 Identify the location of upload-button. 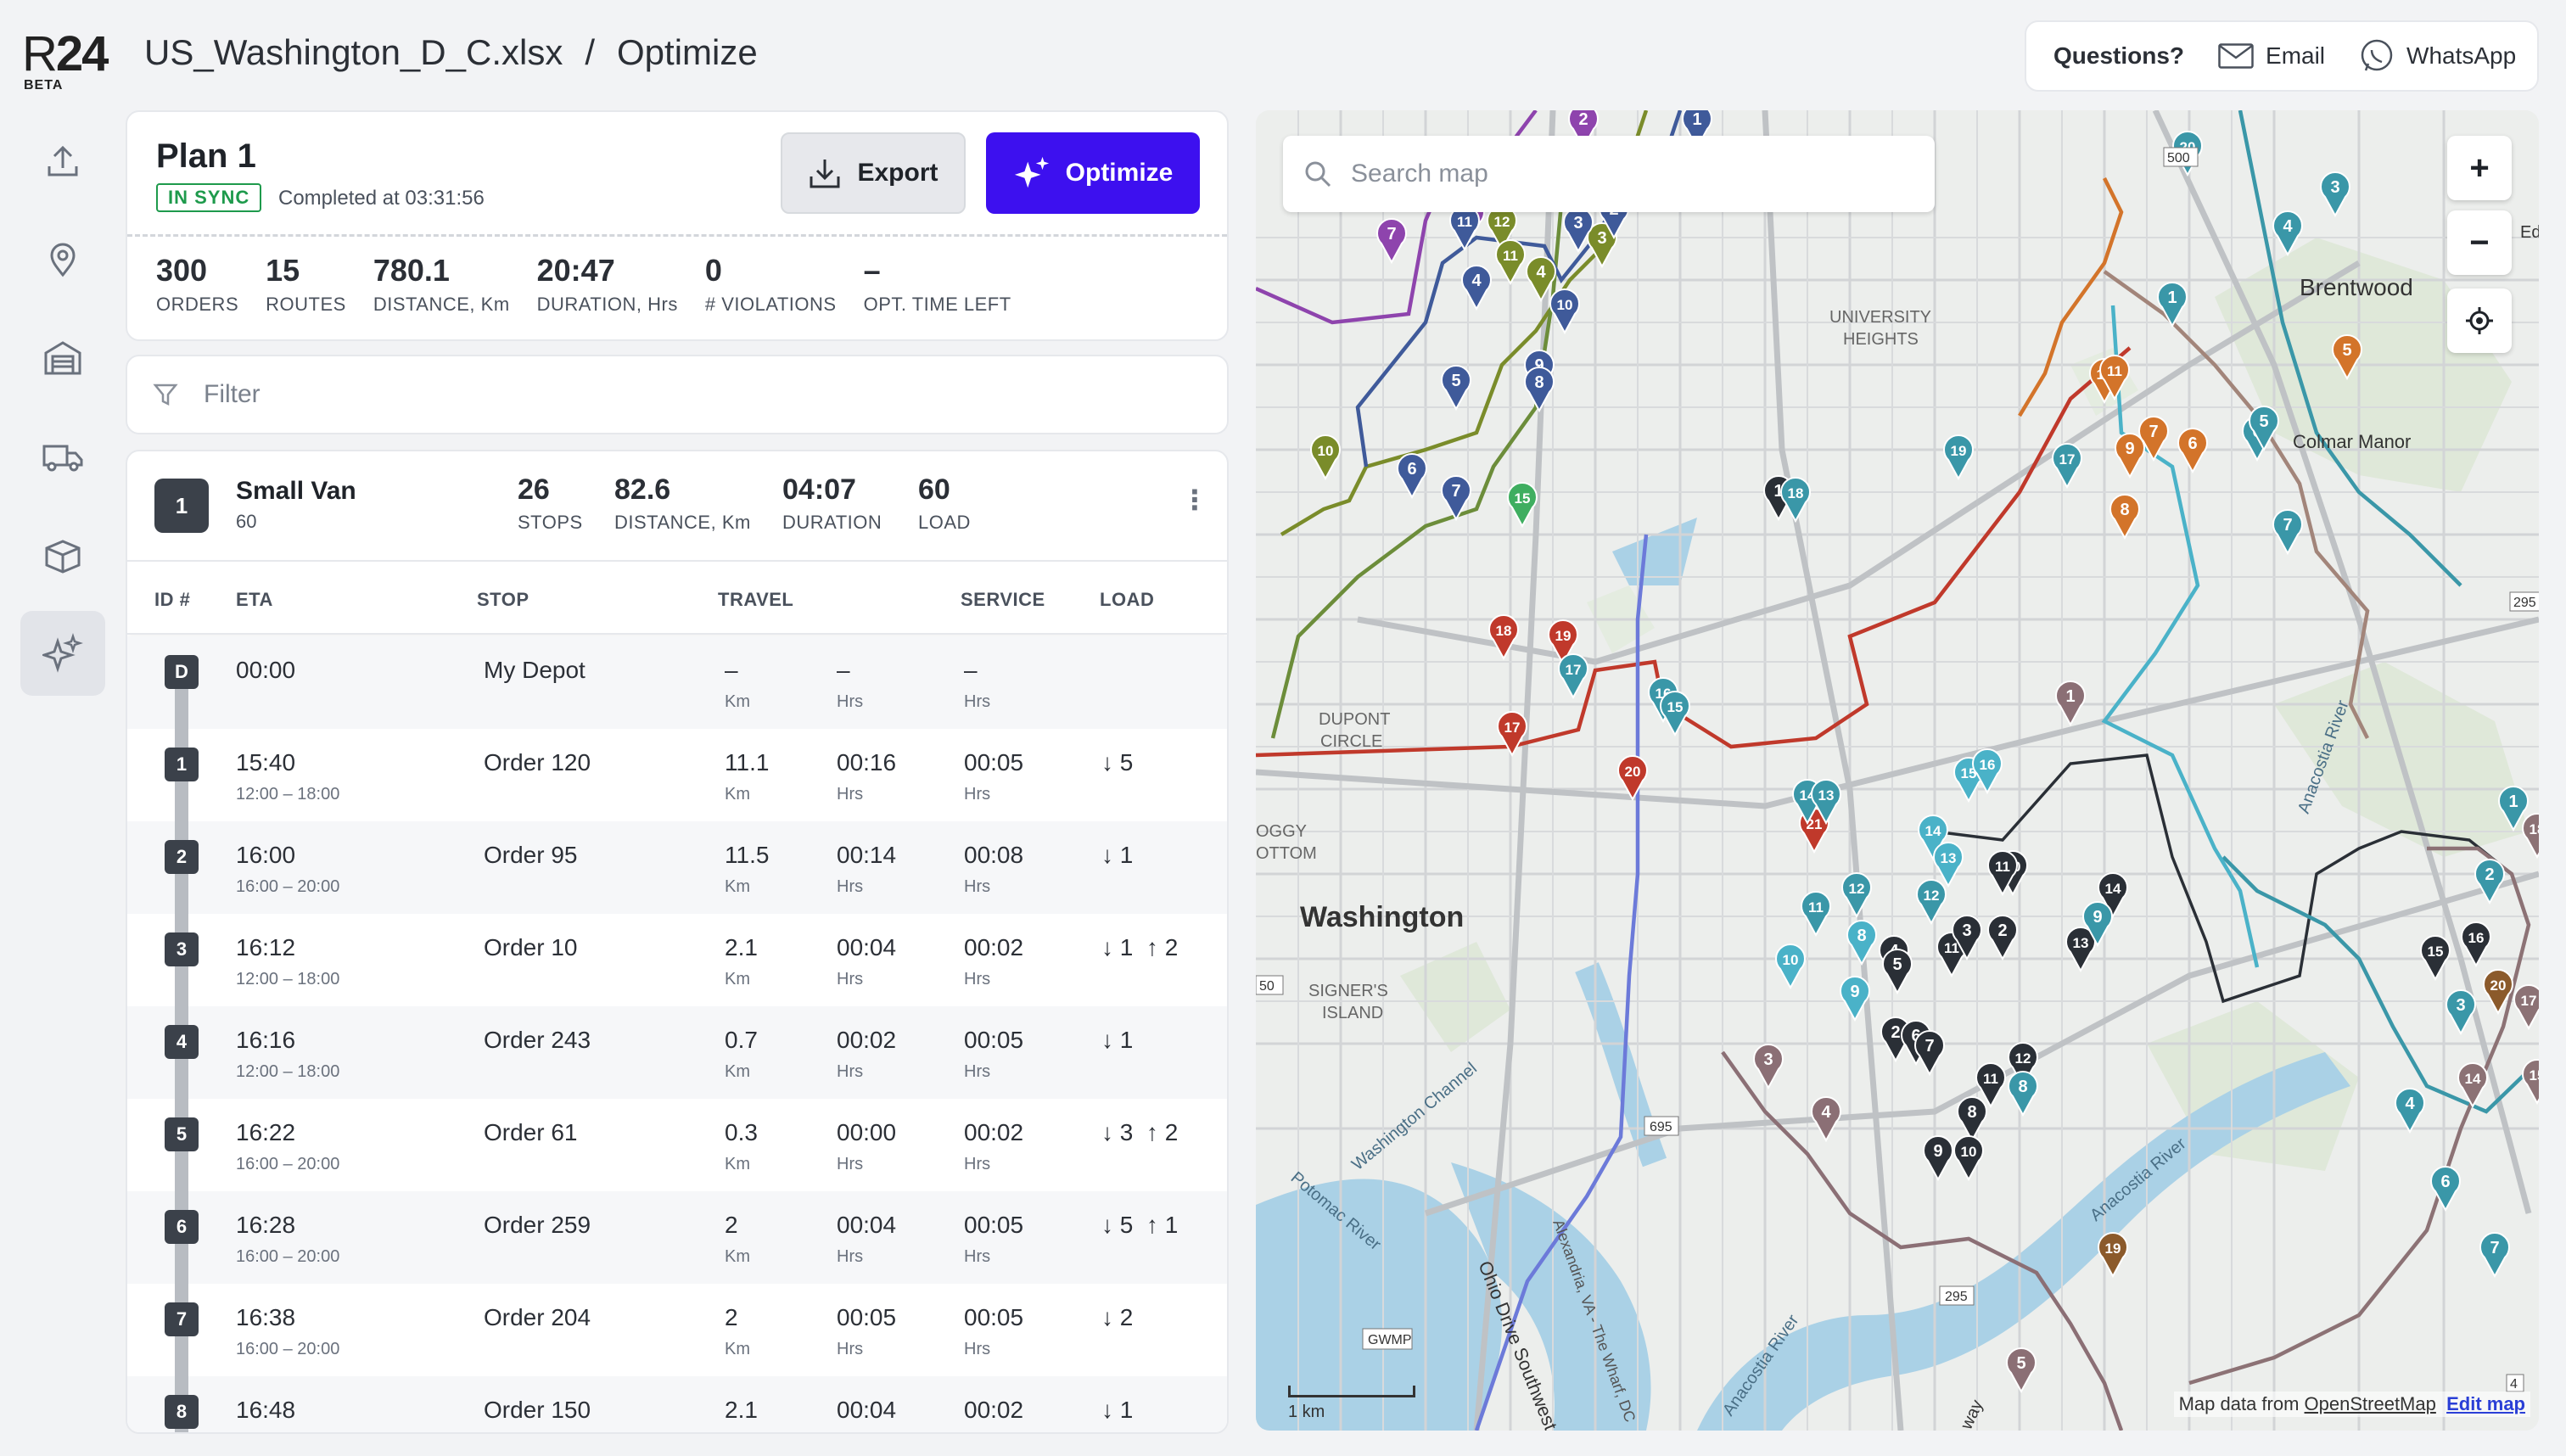
(62, 161).